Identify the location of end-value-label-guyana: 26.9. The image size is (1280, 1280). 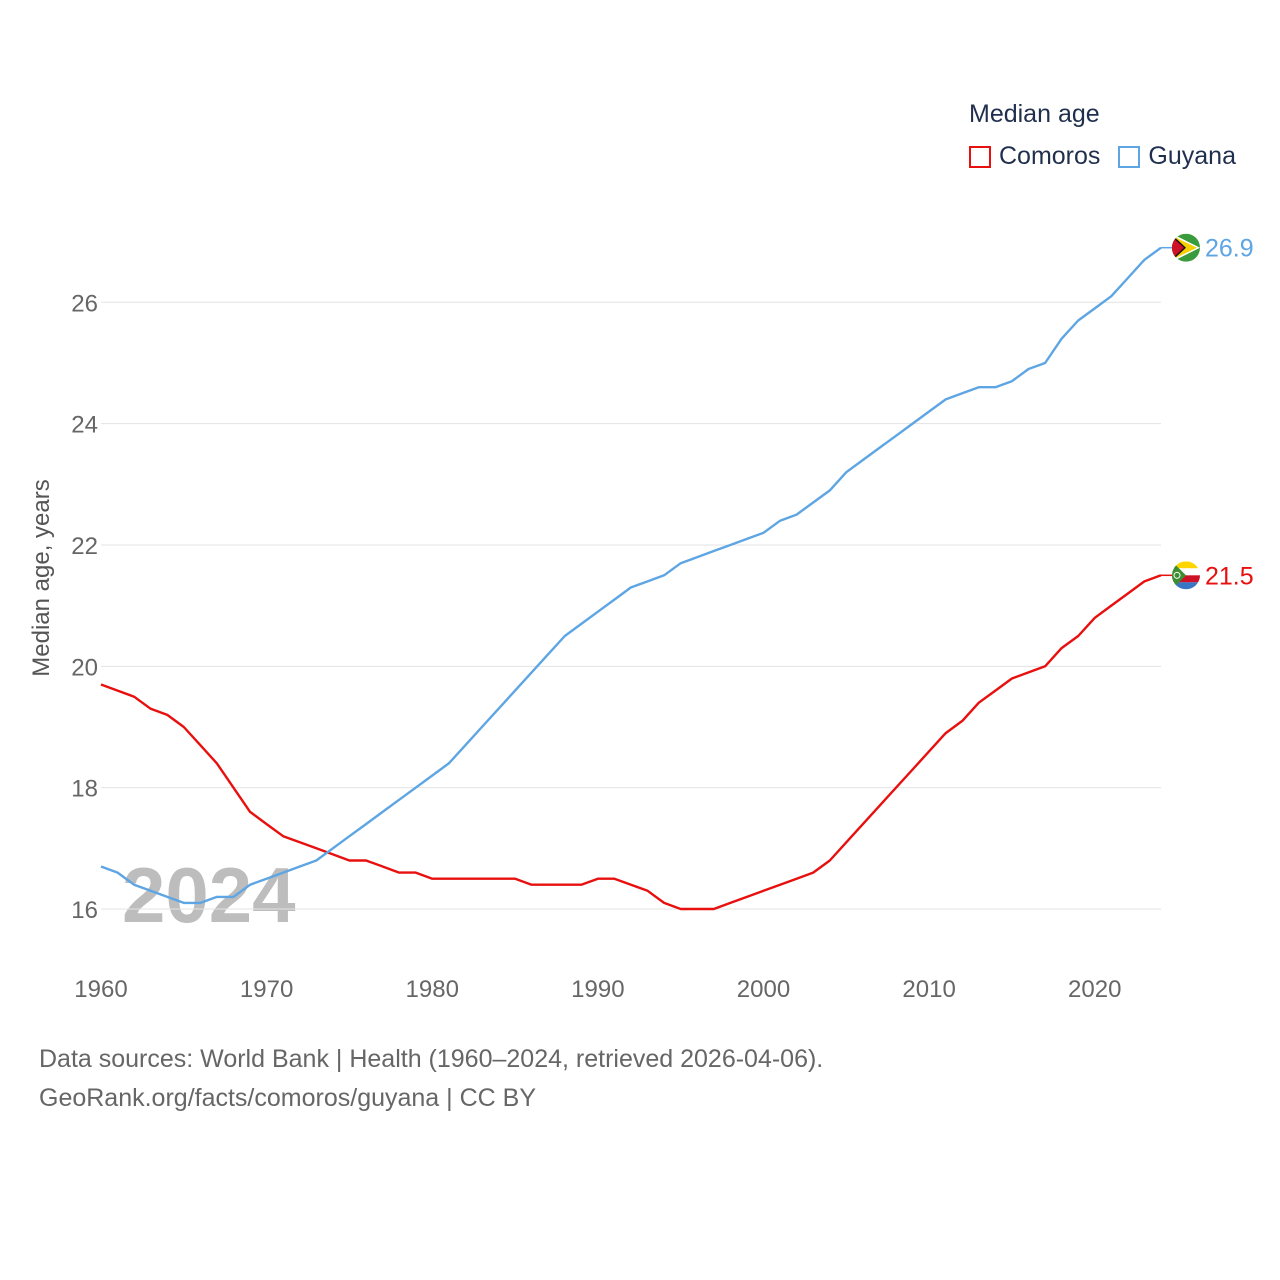
(1229, 249).